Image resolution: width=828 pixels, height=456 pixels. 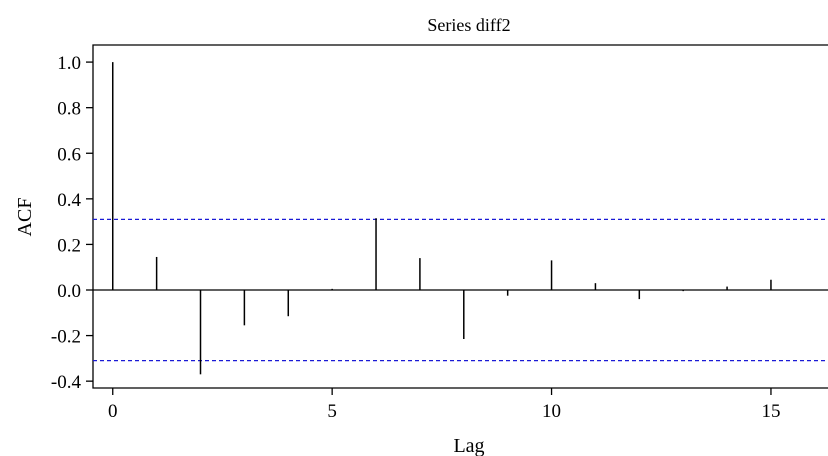 What do you see at coordinates (66, 337) in the screenshot?
I see `y-tick-label: -0.2` at bounding box center [66, 337].